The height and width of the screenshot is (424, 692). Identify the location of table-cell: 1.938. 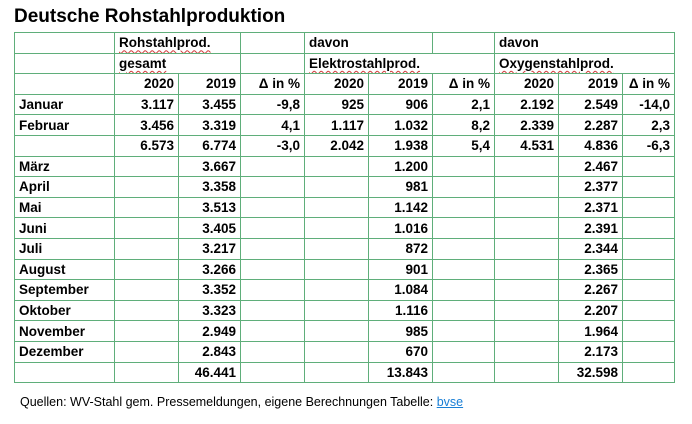
(400, 145).